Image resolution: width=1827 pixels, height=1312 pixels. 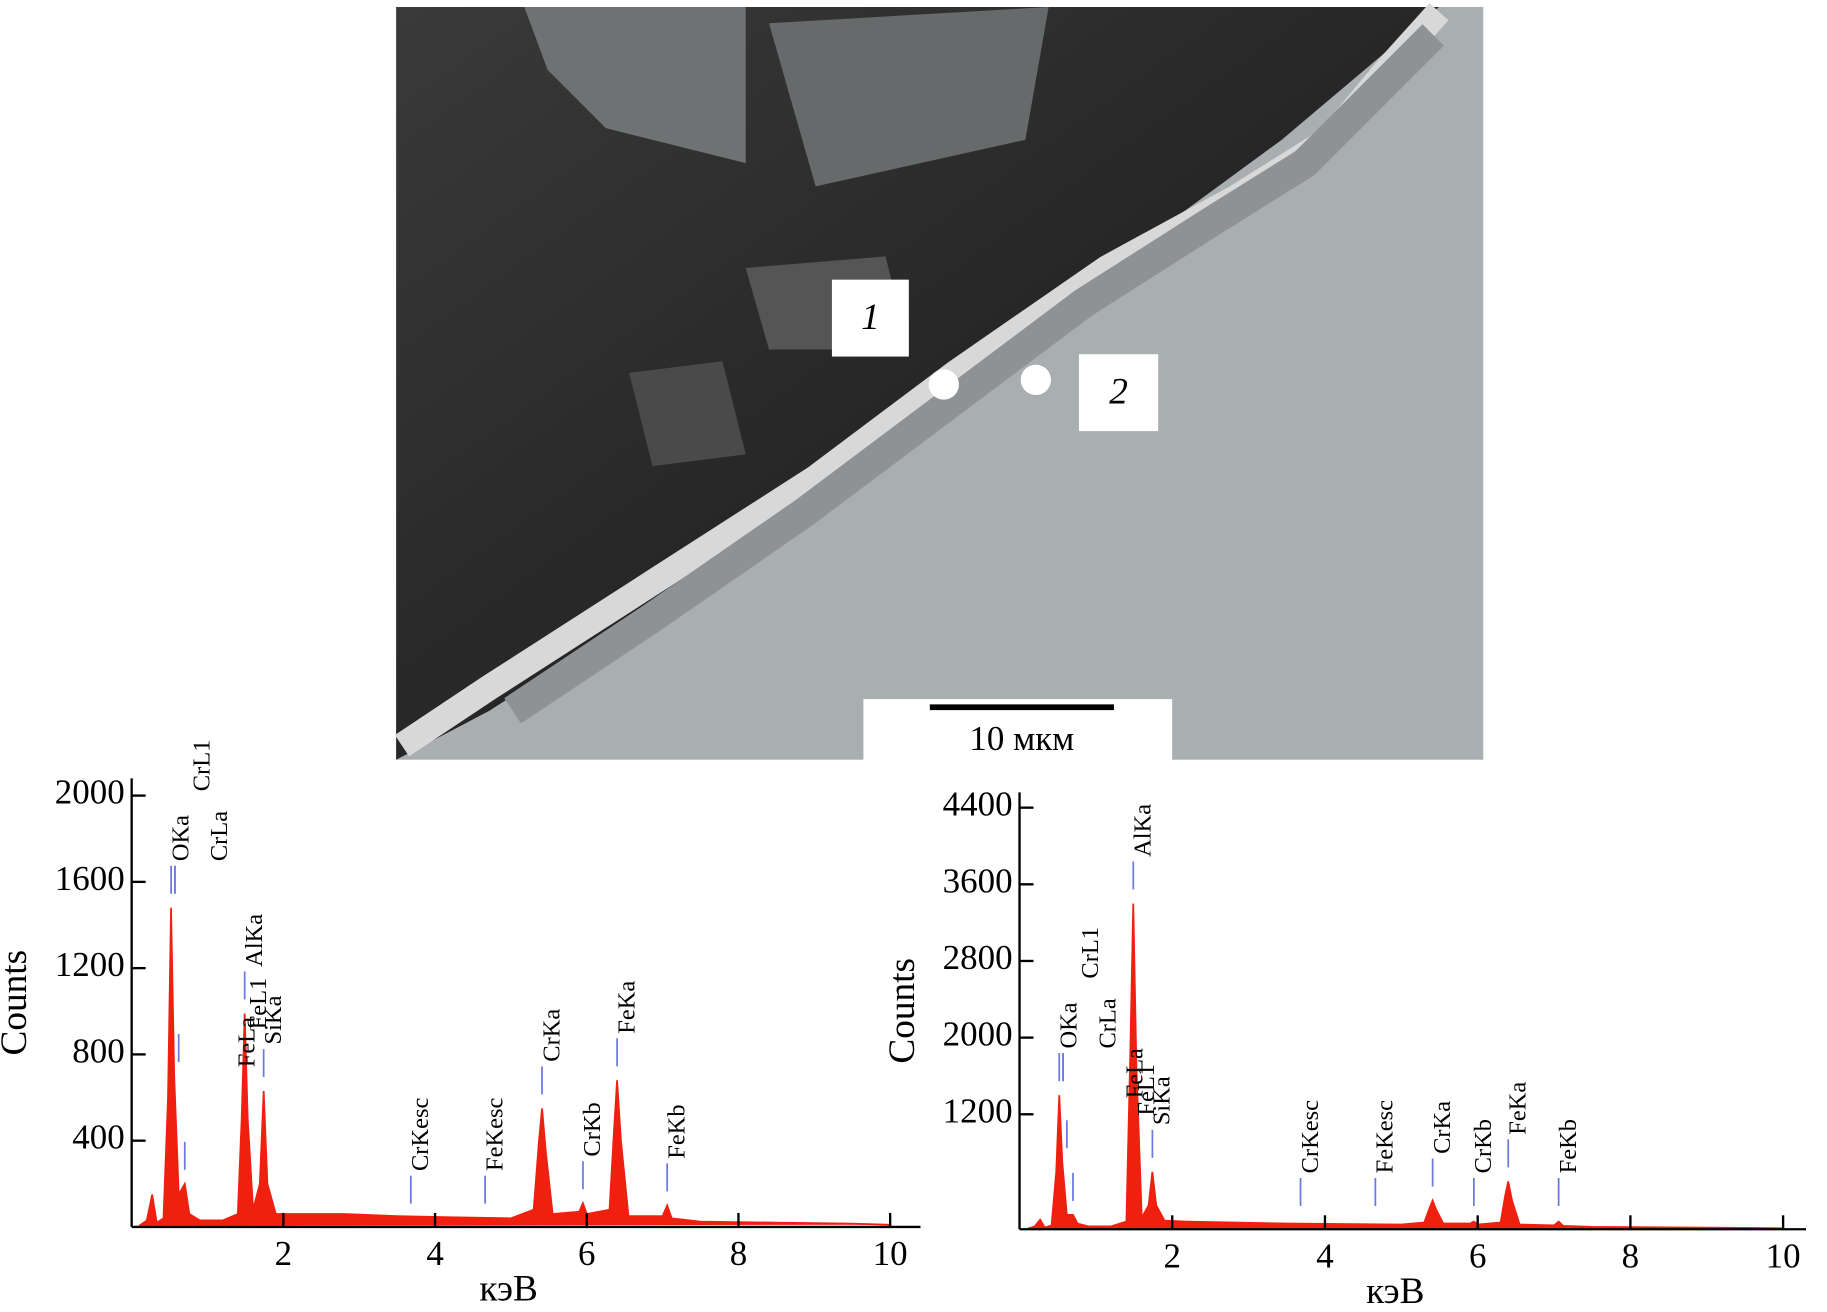 What do you see at coordinates (978, 957) in the screenshot?
I see `y-tick-label: 2800` at bounding box center [978, 957].